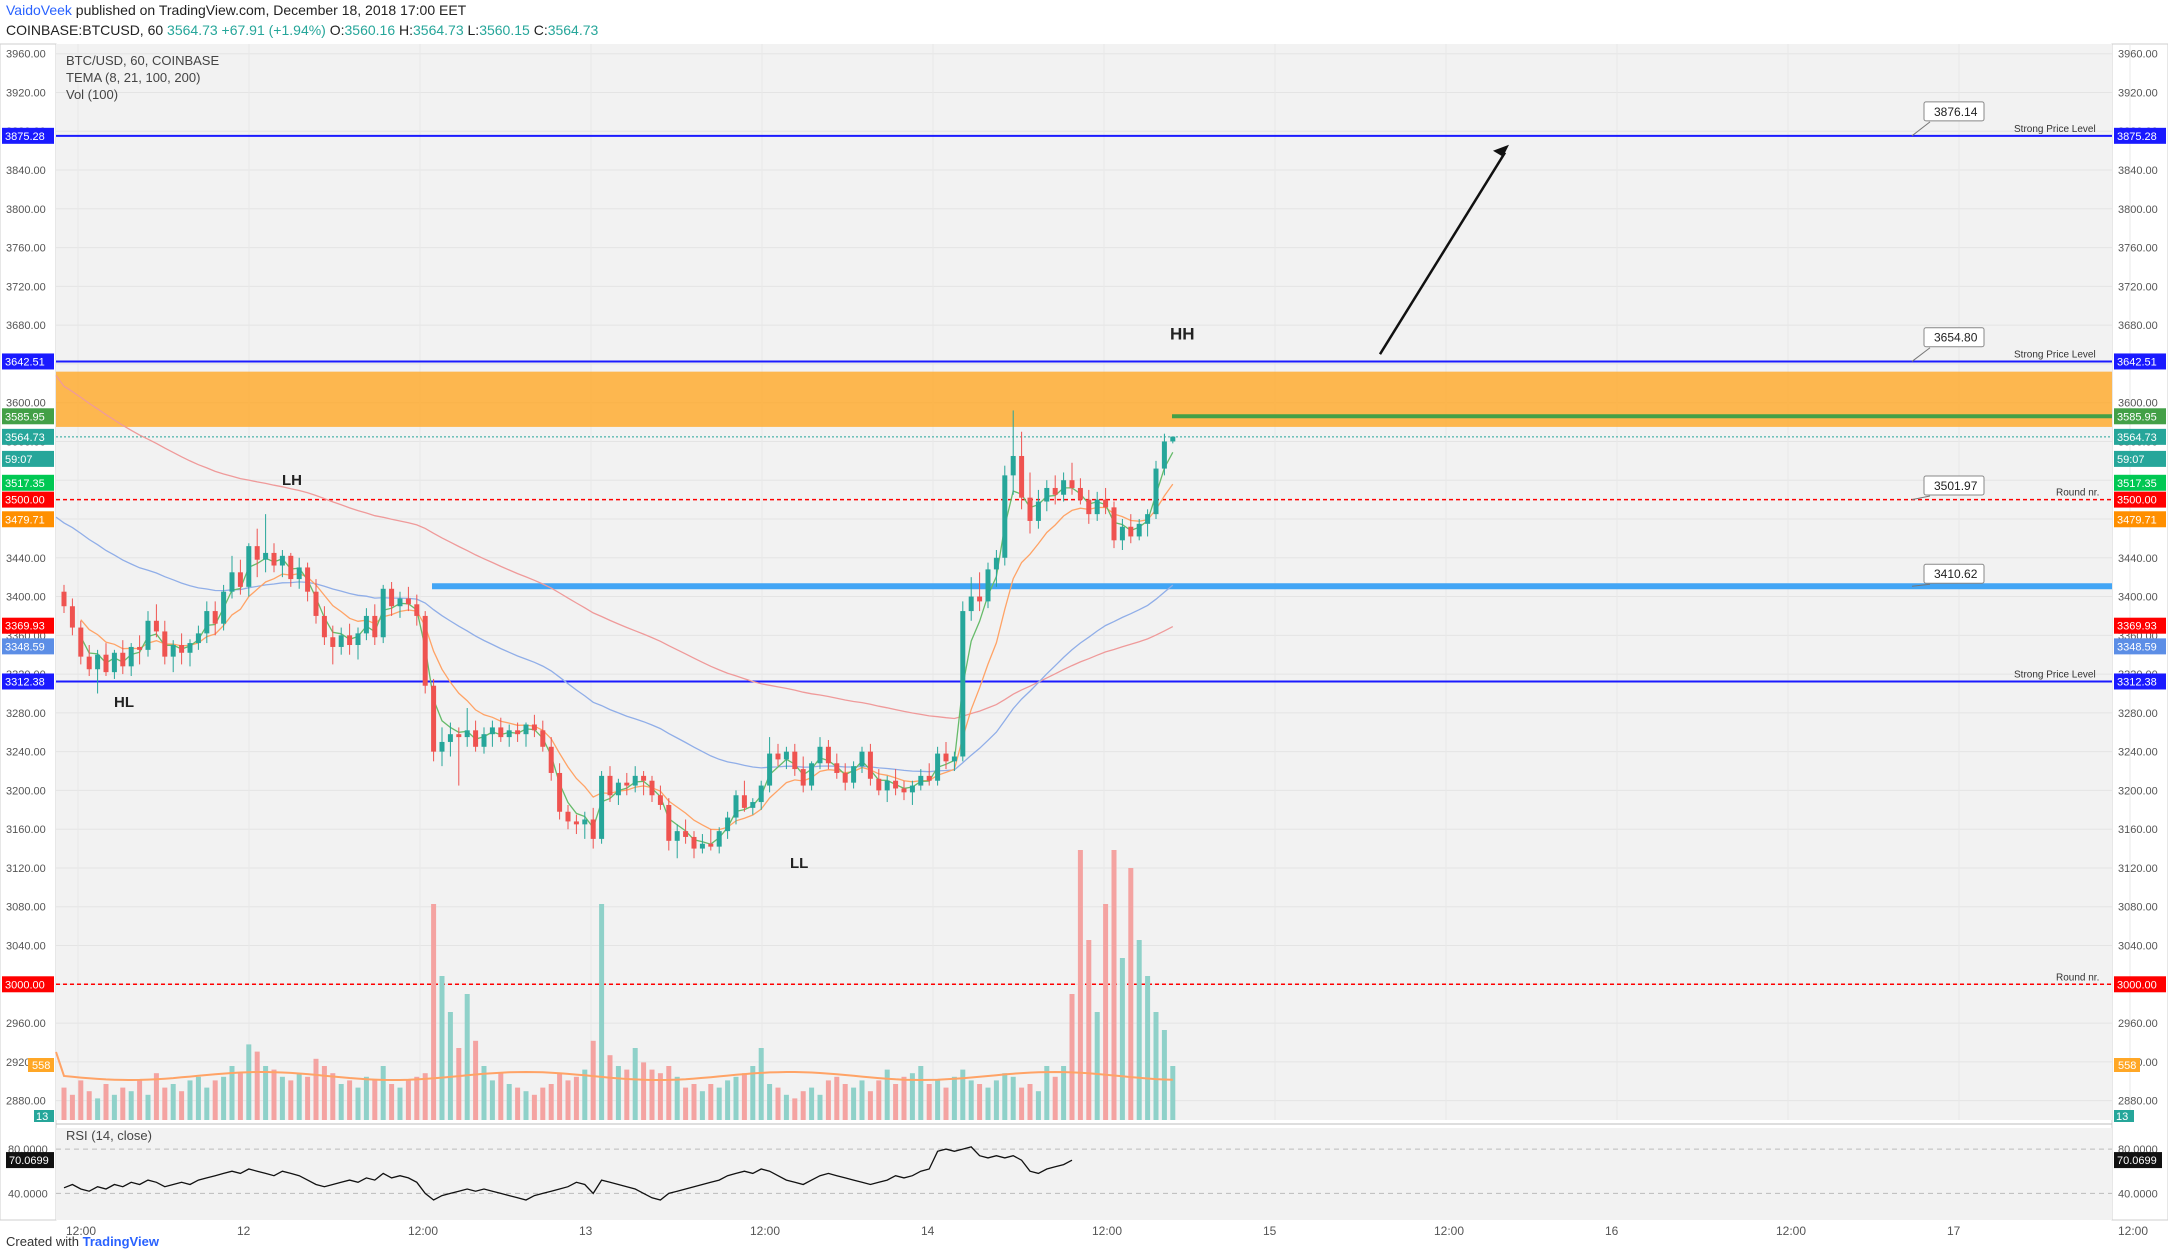 This screenshot has height=1259, width=2168. I want to click on right-badge-8-bg, so click(2140, 646).